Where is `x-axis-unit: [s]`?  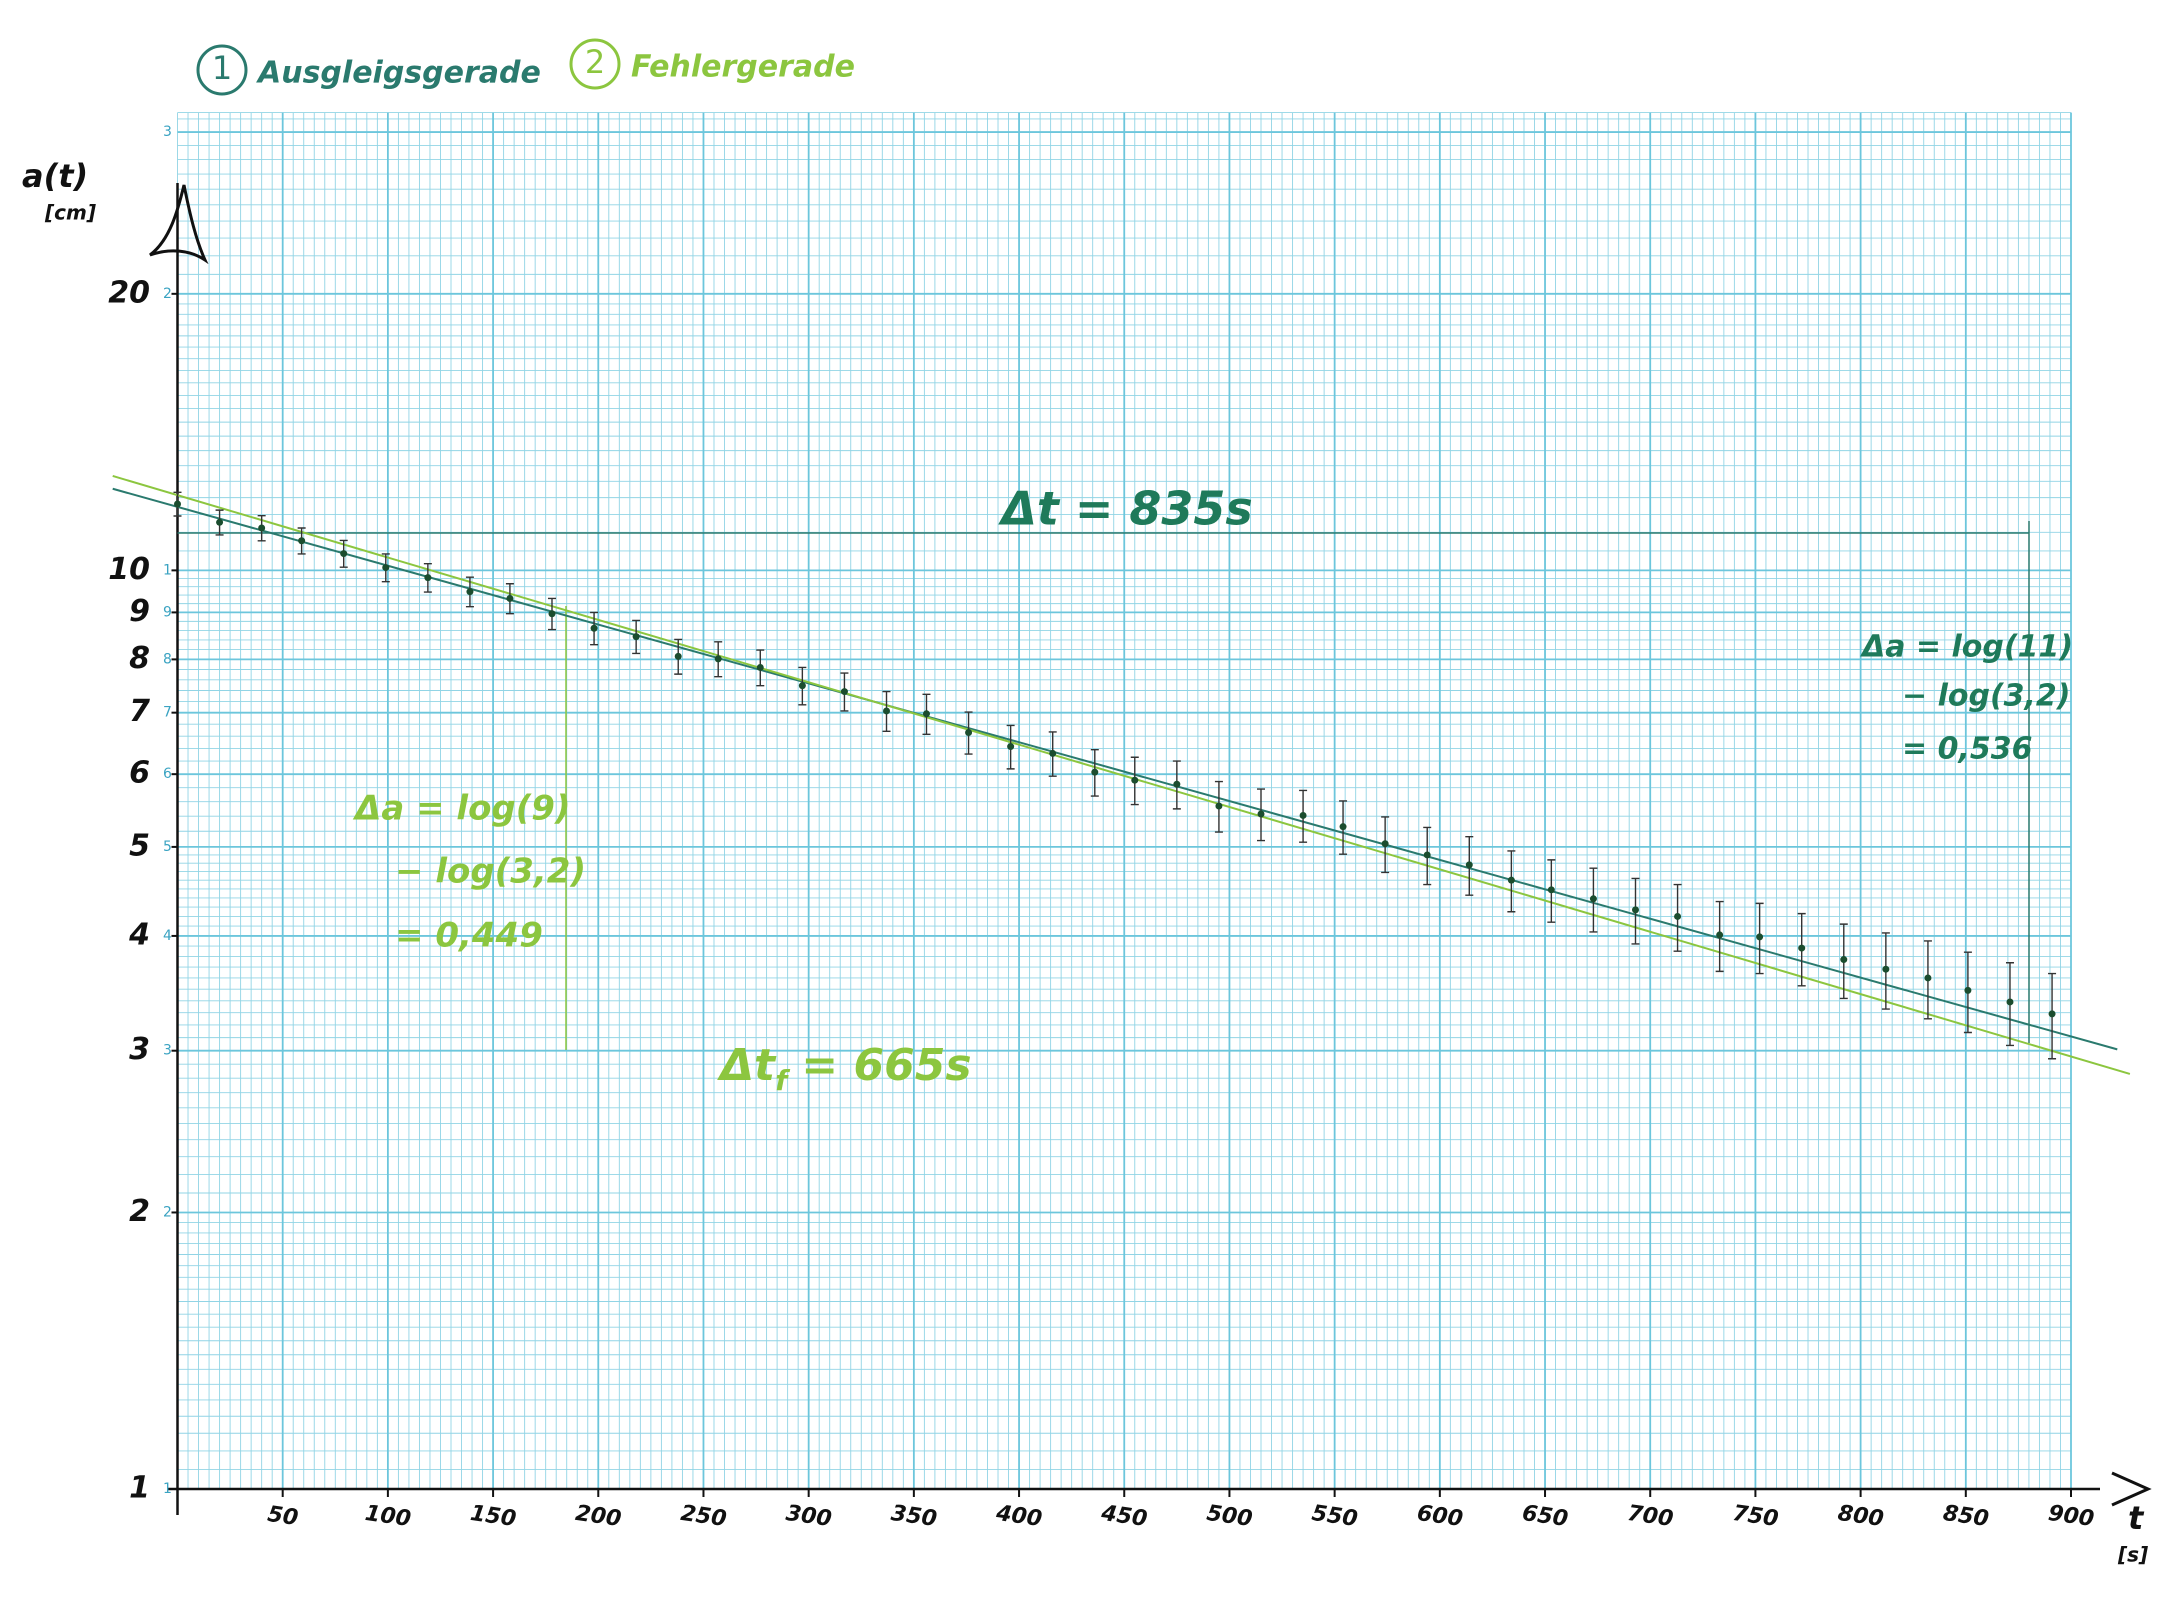 x-axis-unit: [s] is located at coordinates (2132, 1555).